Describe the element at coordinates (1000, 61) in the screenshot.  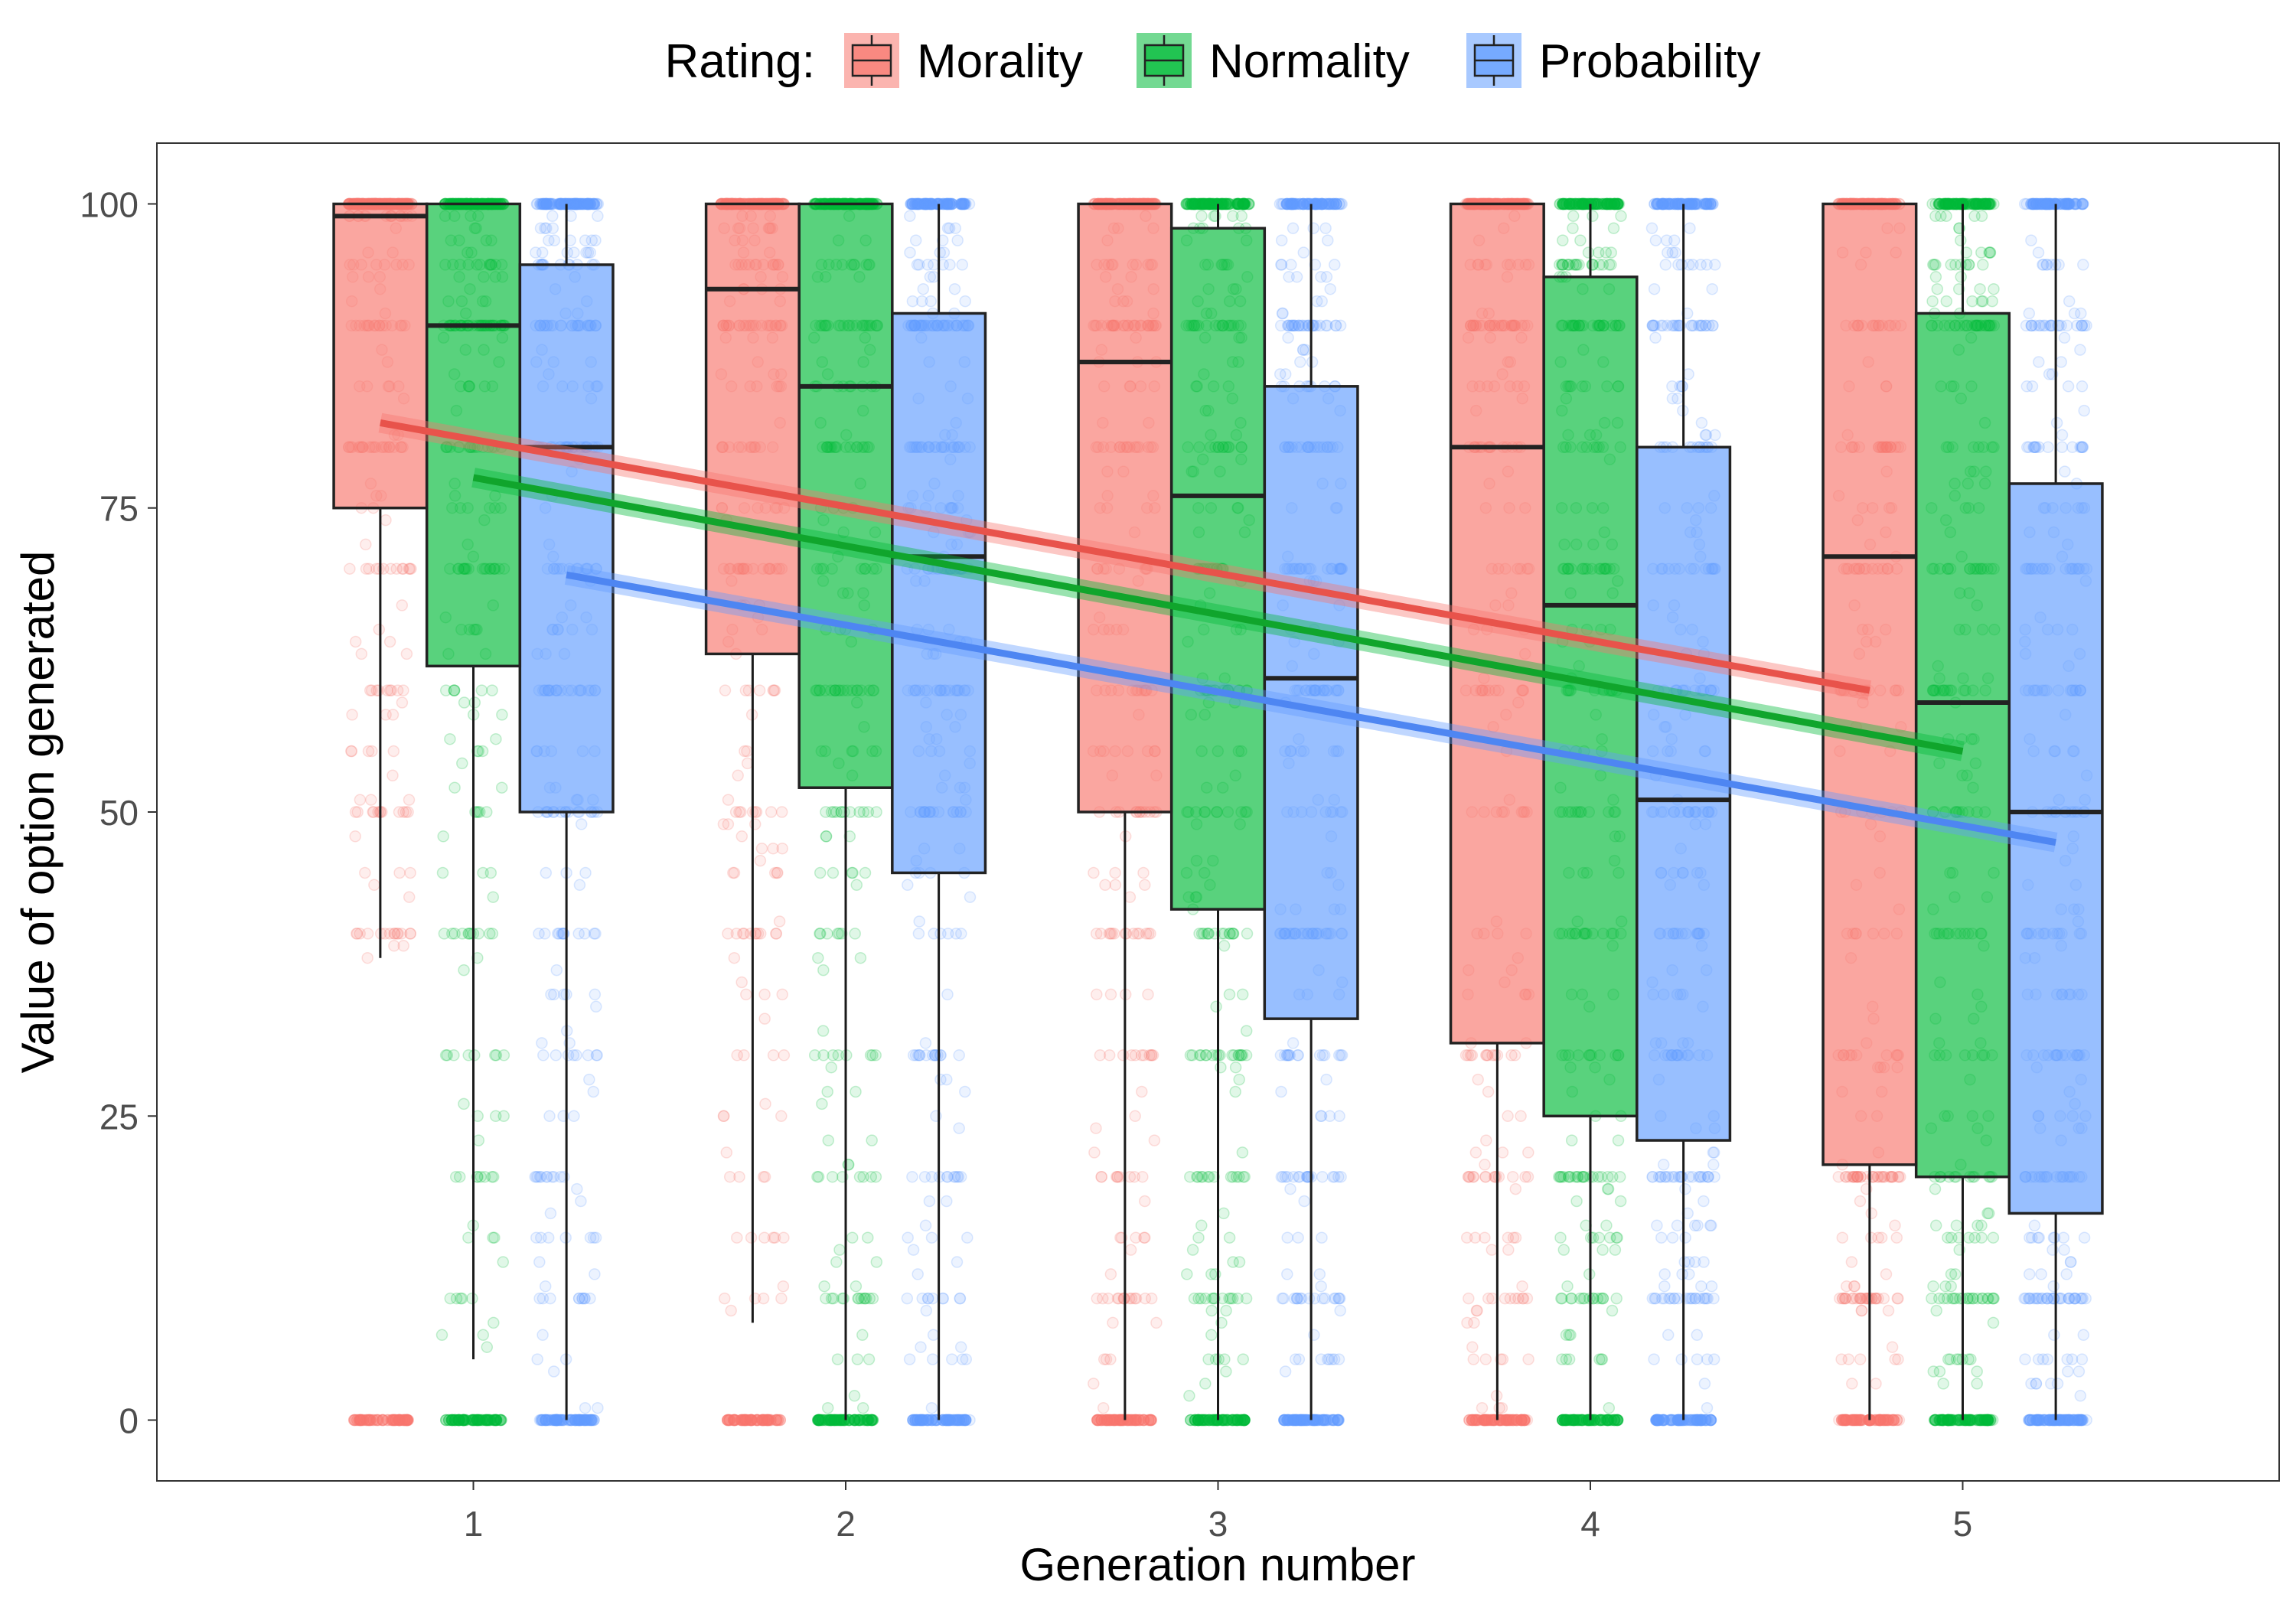
I see `legend-label-morality: Morality` at that location.